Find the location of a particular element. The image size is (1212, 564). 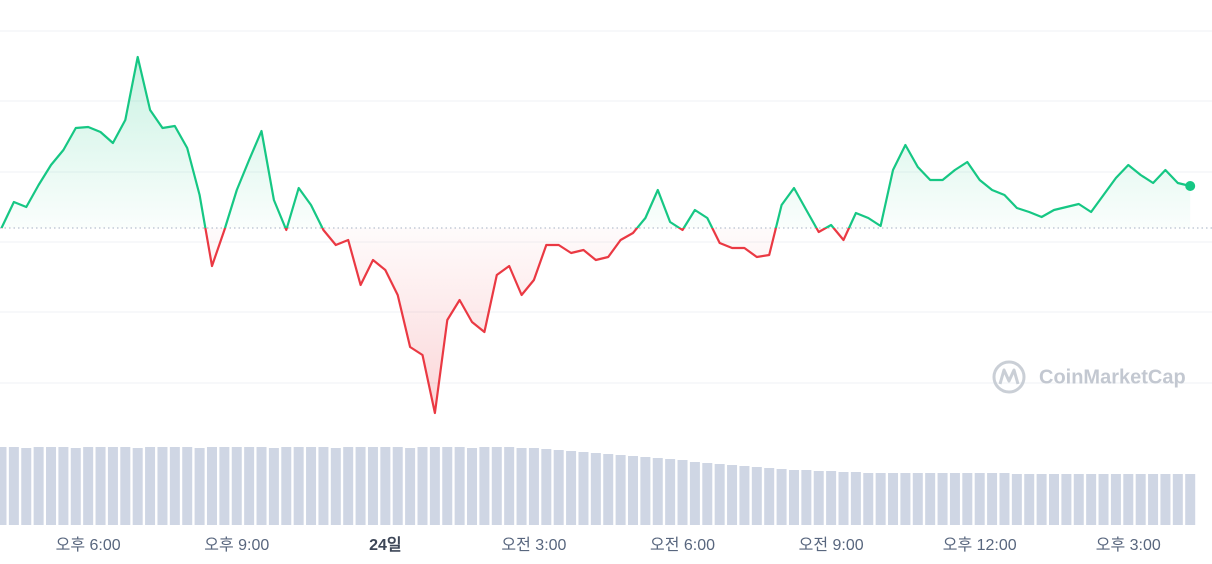

x-tick-label: 오후 12:00 is located at coordinates (980, 545).